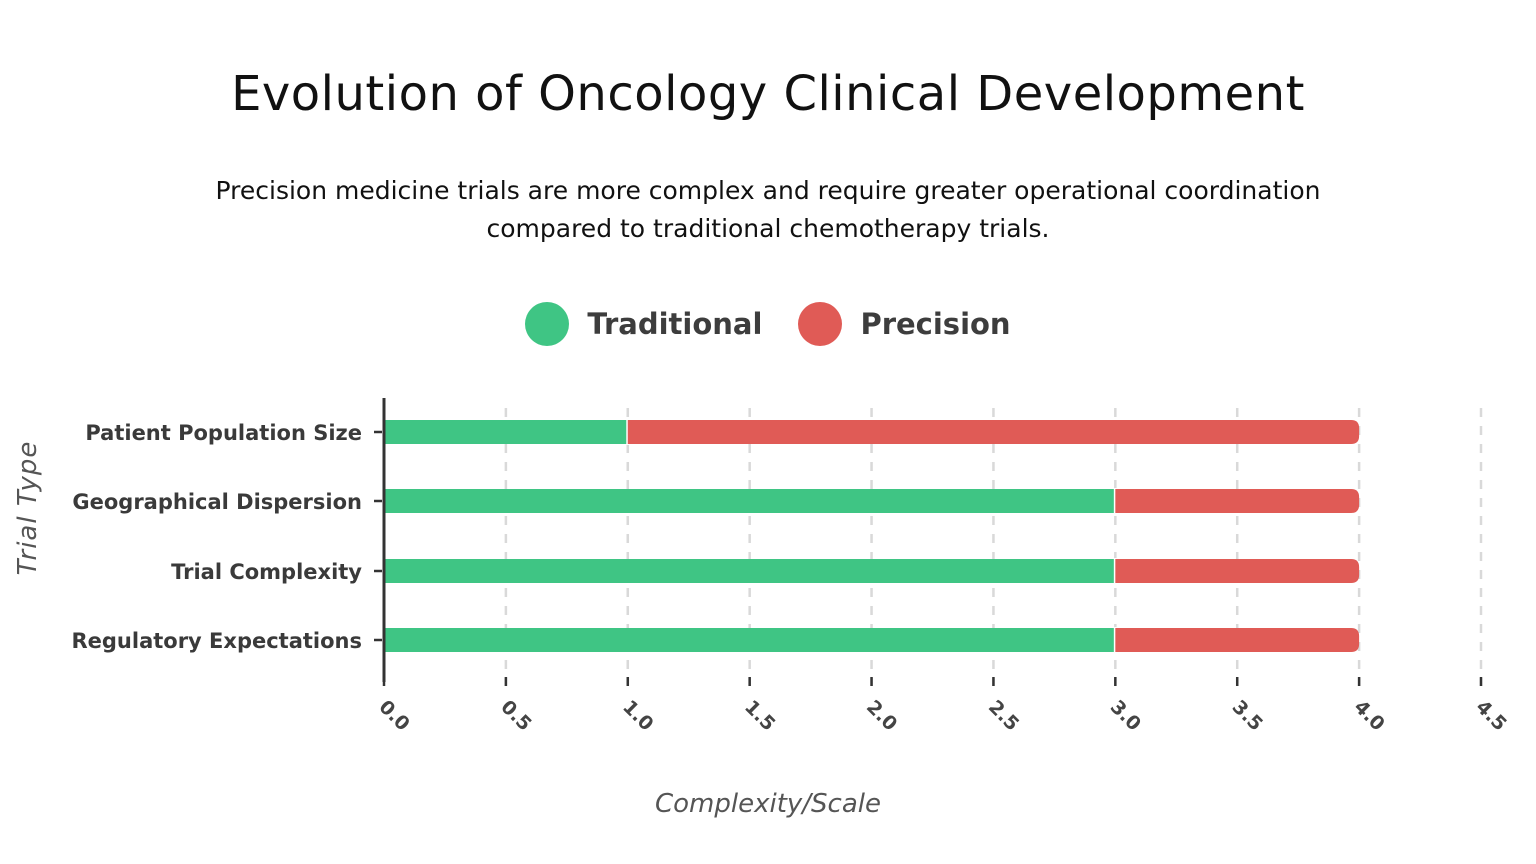 The image size is (1536, 864). Describe the element at coordinates (515, 715) in the screenshot. I see `x-tick-label: 0.5` at that location.